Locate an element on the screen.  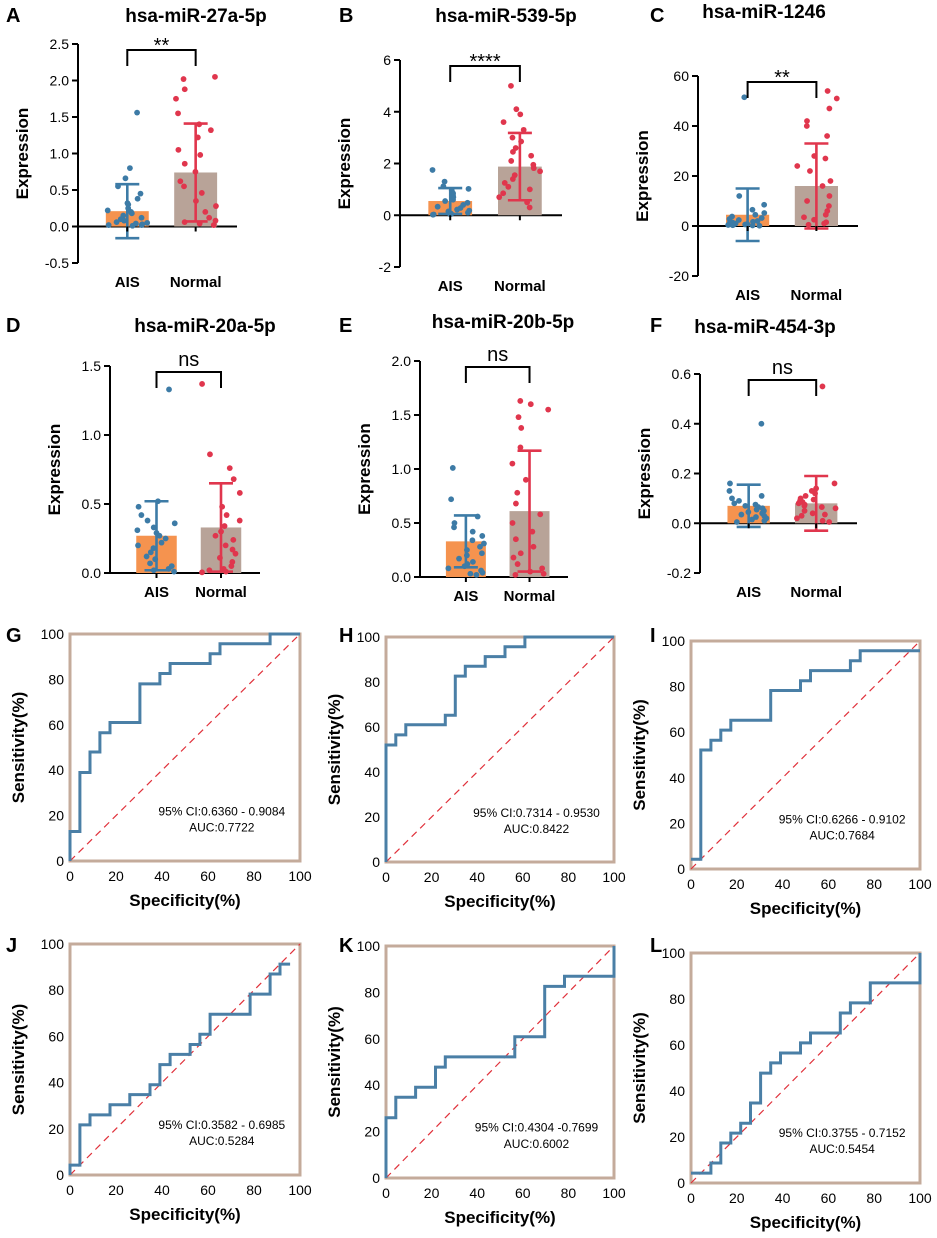
category-label: Normal is located at coordinates (817, 295).